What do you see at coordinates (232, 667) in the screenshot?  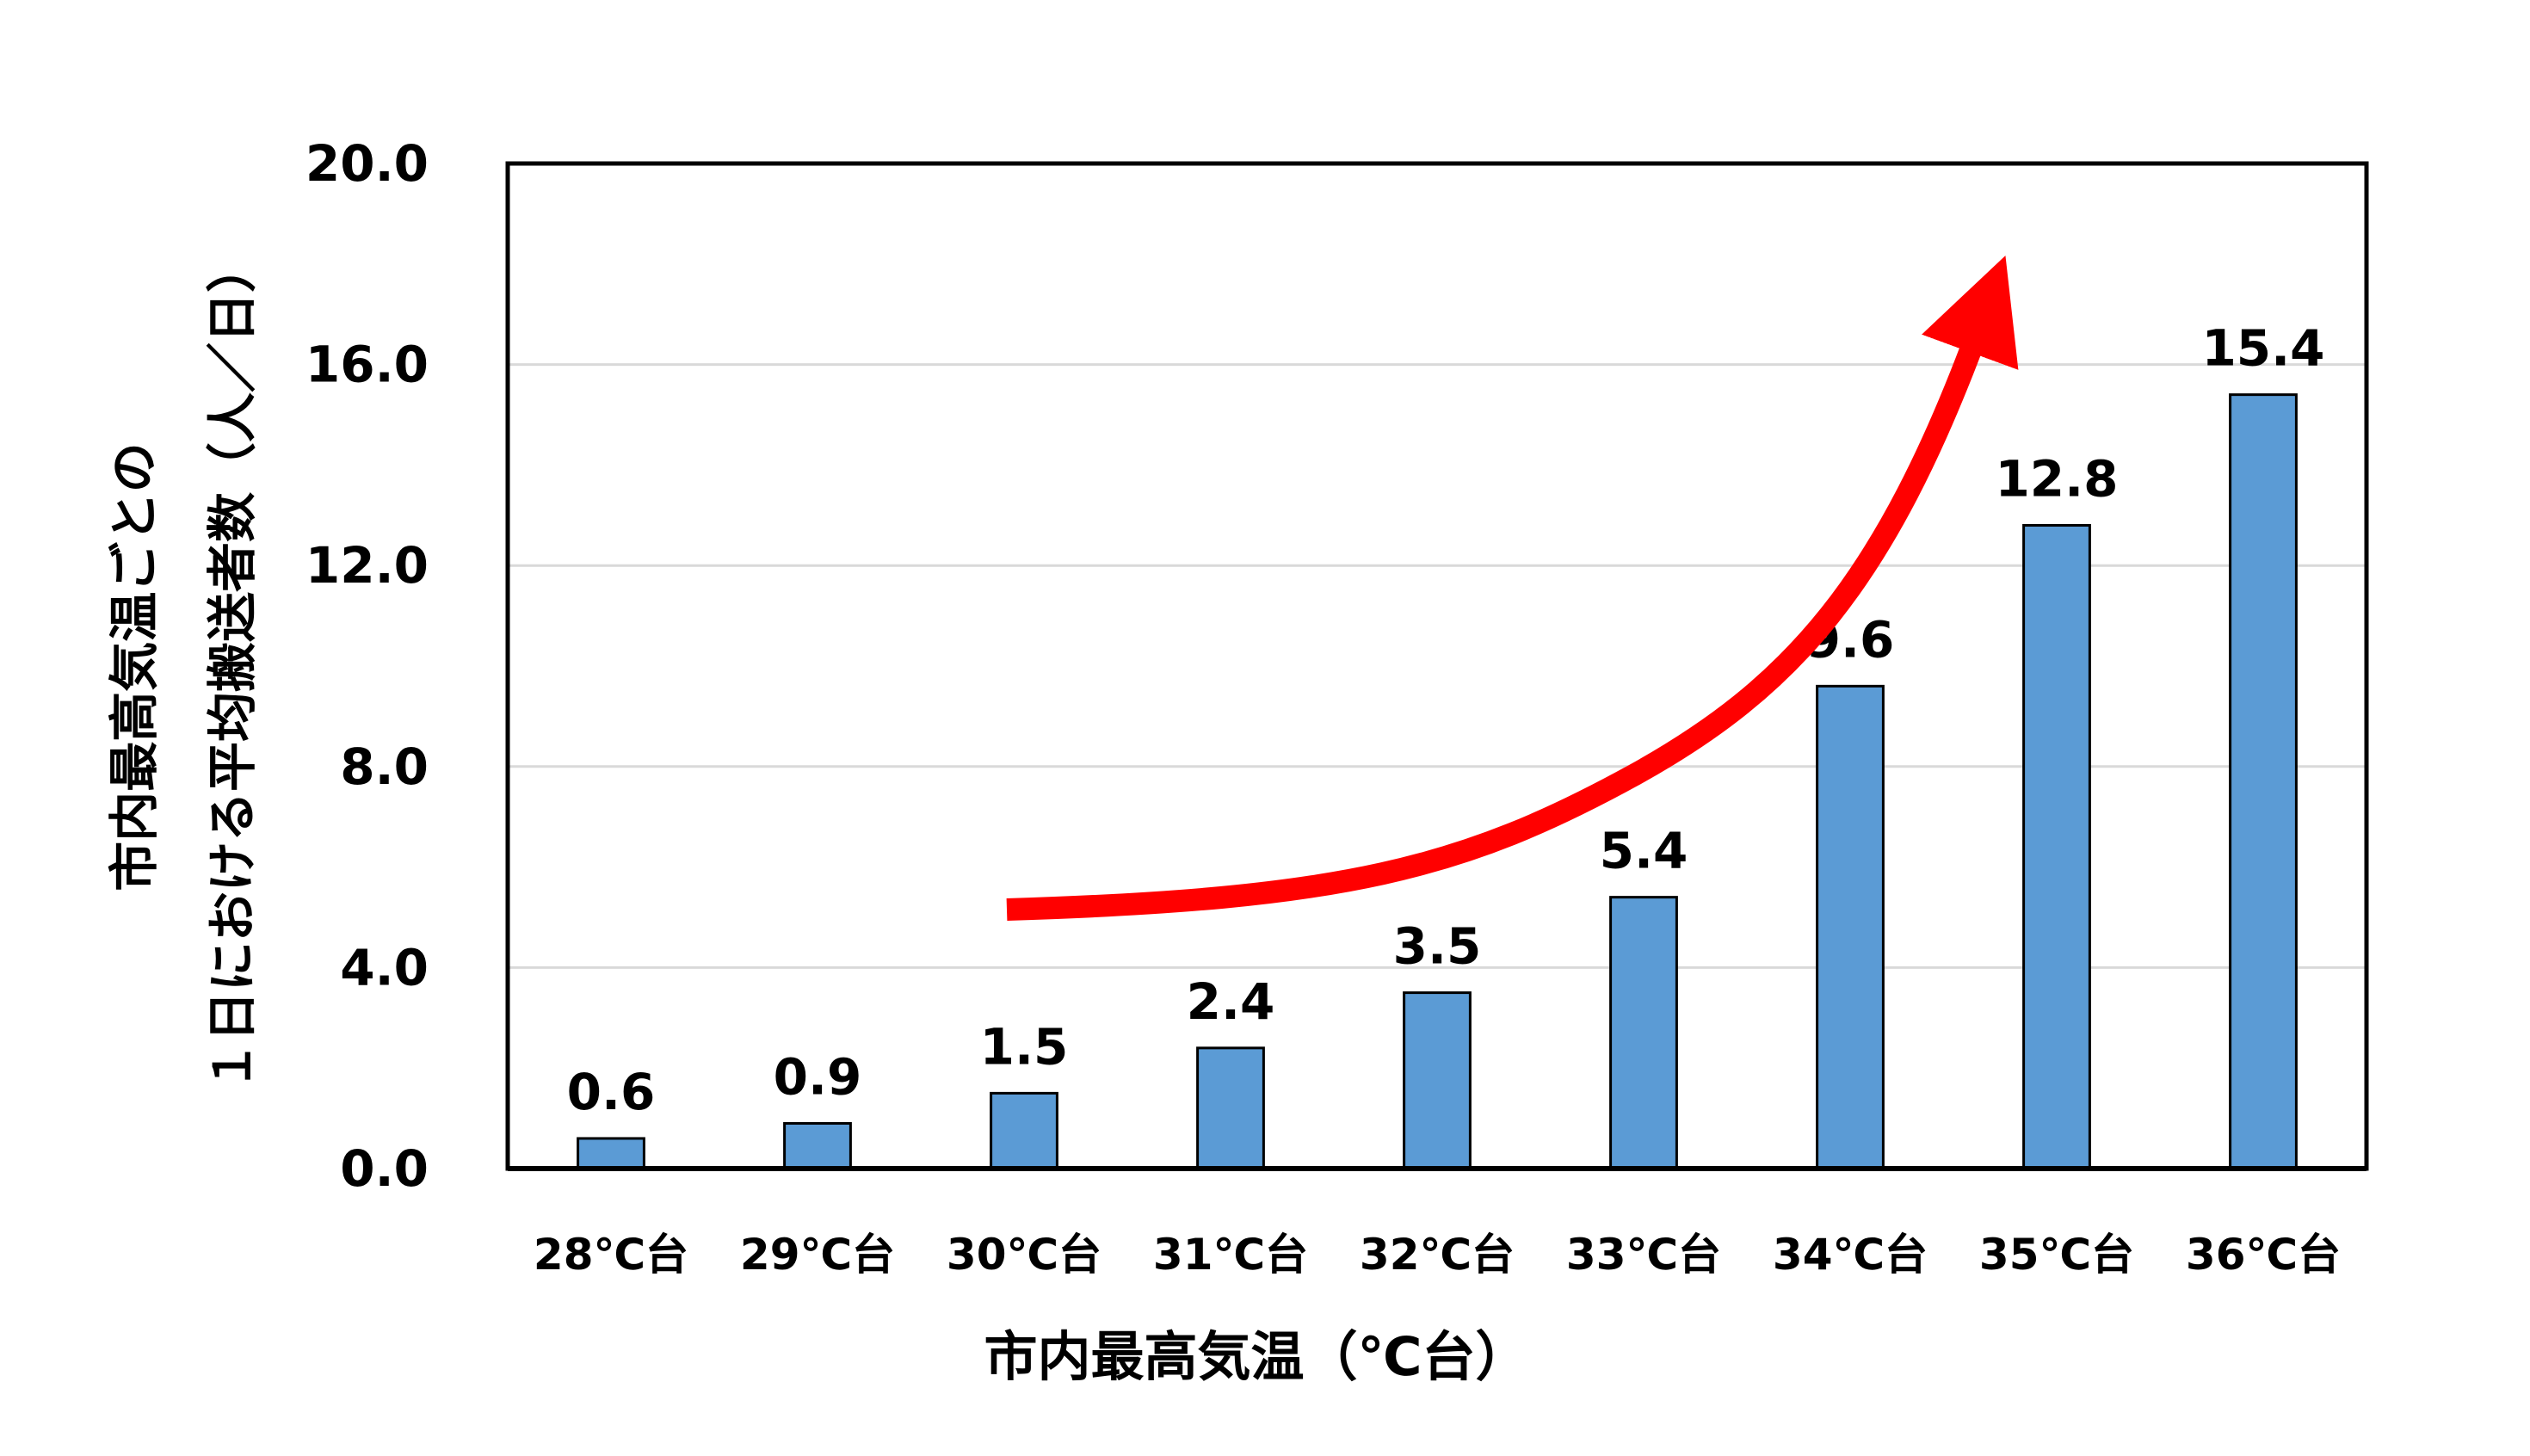 I see `y-axis-title-line2: １日における平均搬送者数（人／日）` at bounding box center [232, 667].